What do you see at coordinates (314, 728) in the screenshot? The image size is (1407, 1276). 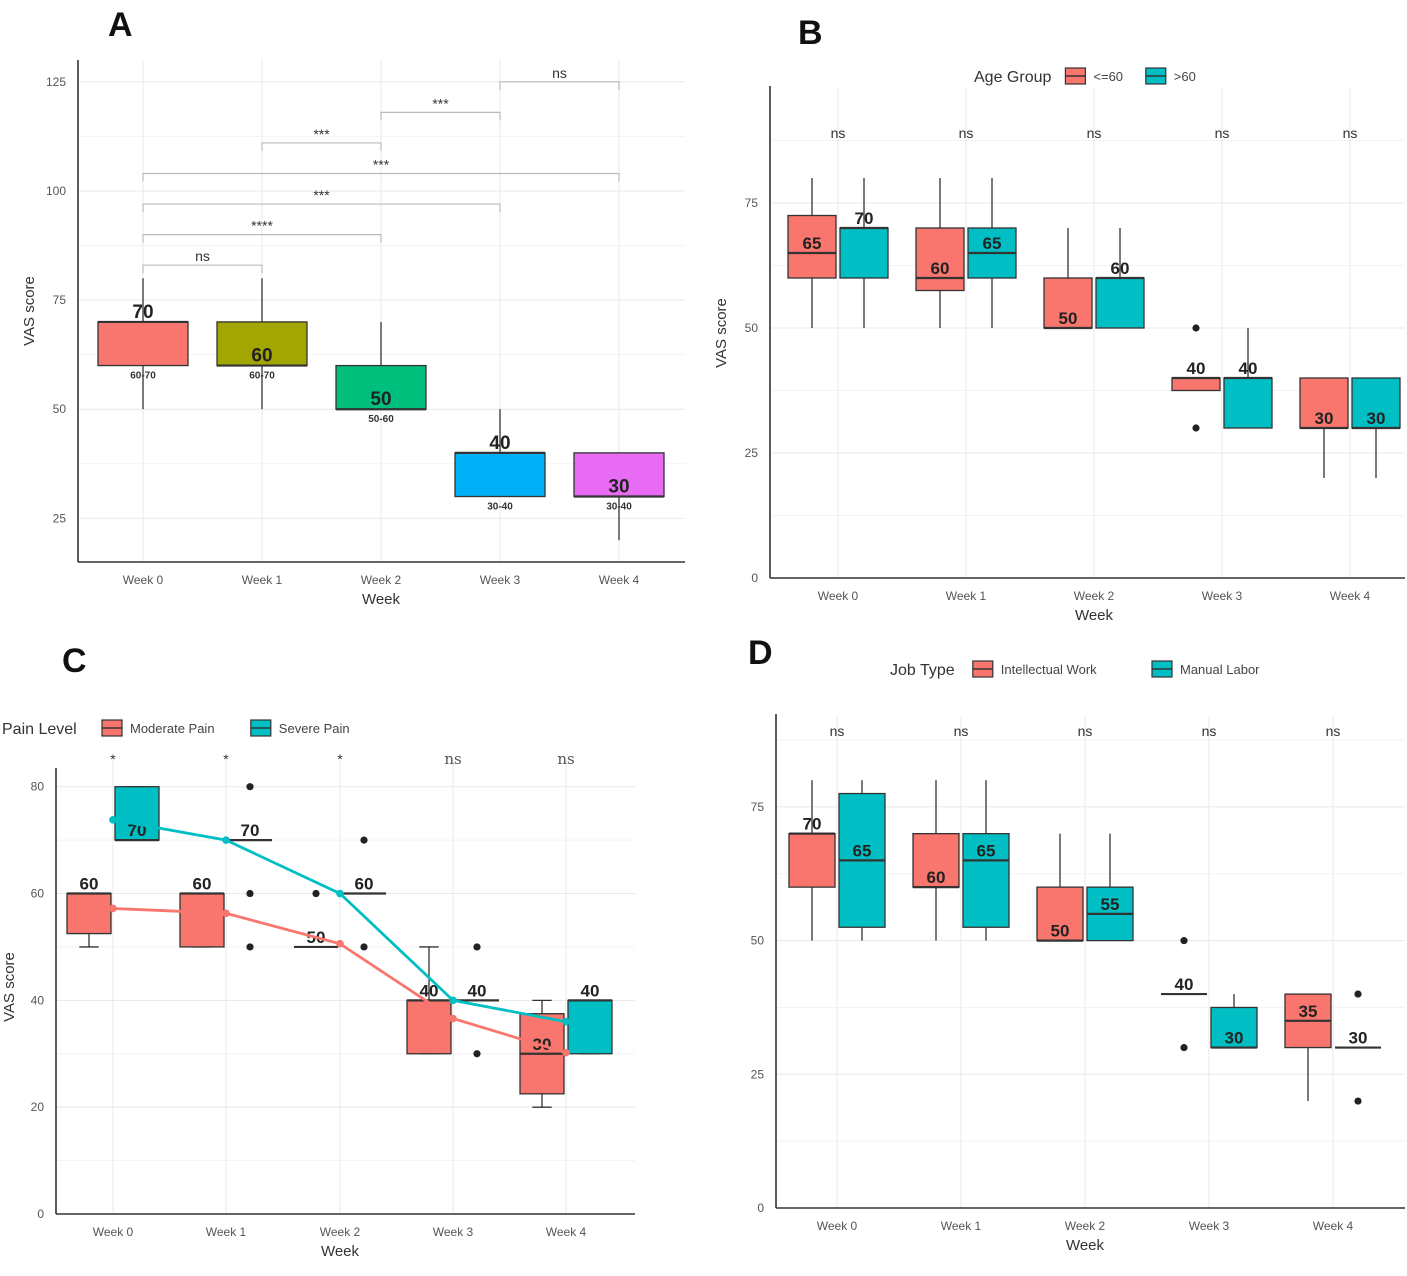 I see `panel-c-legend-label-1: Severe Pain` at bounding box center [314, 728].